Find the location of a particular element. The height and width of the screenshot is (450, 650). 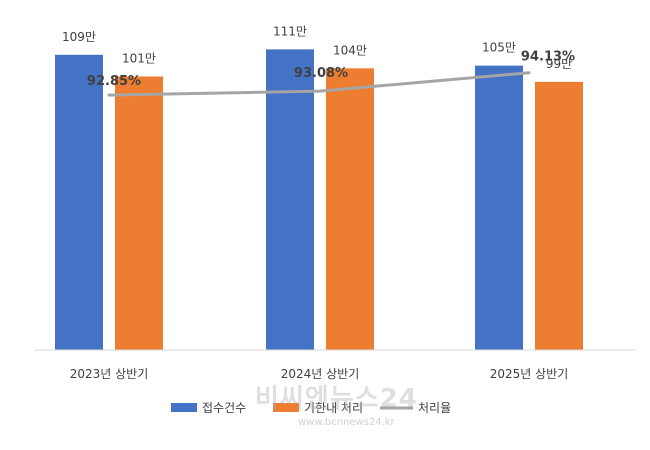

legend-label-0: 접수건수 is located at coordinates (224, 408).